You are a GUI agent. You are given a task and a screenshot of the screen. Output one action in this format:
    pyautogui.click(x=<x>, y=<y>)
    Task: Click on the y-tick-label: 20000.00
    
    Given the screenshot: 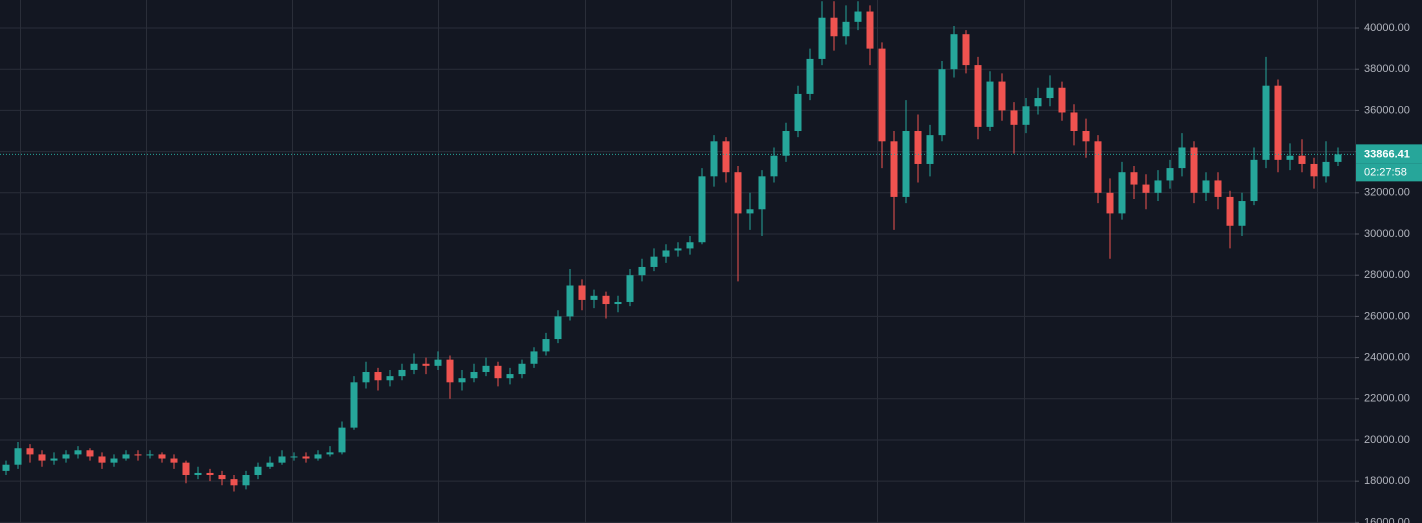 What is the action you would take?
    pyautogui.click(x=1387, y=440)
    